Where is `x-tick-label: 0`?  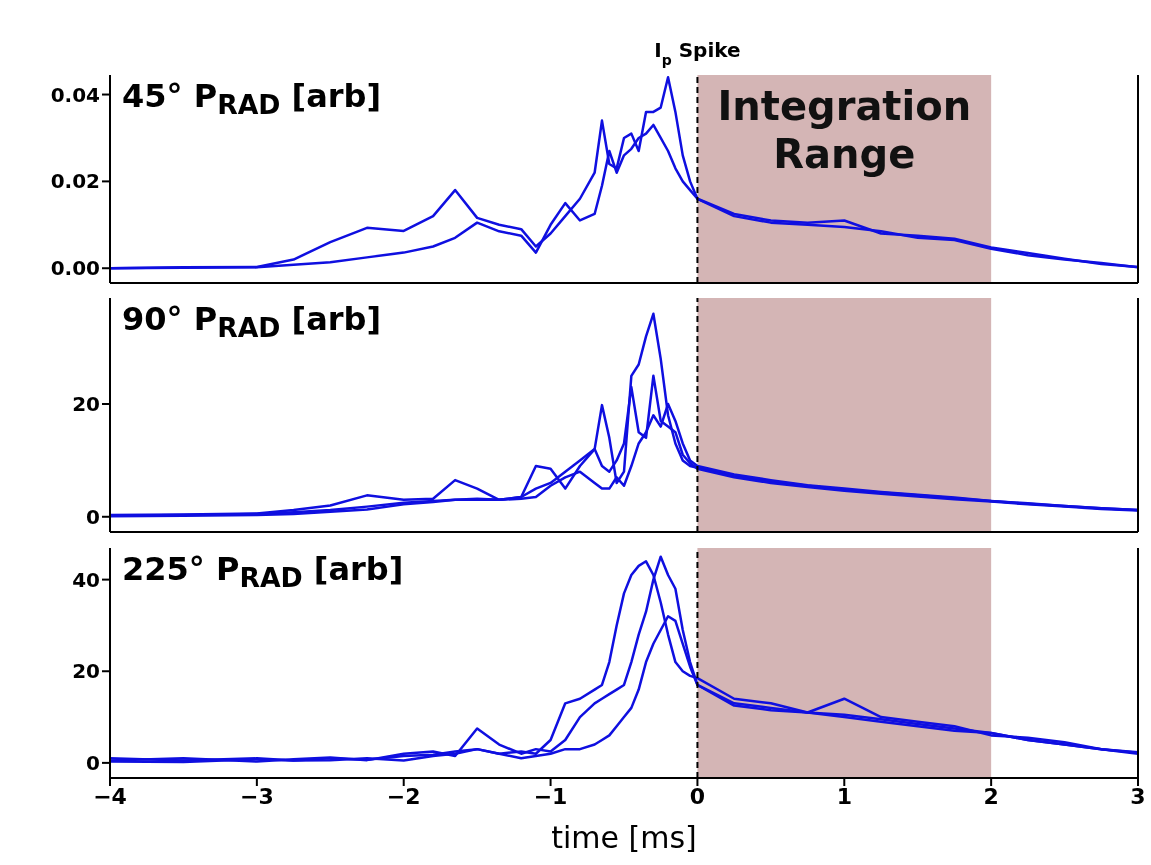
x-tick-label: 0 is located at coordinates (697, 796).